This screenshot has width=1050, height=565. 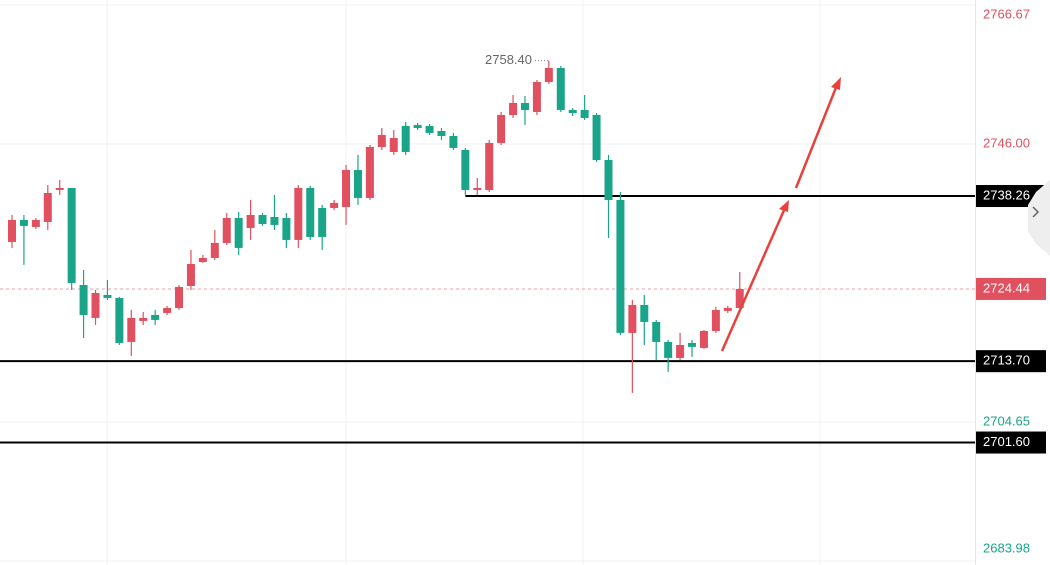 I want to click on last-price-label: 2724.44, so click(x=1006, y=287).